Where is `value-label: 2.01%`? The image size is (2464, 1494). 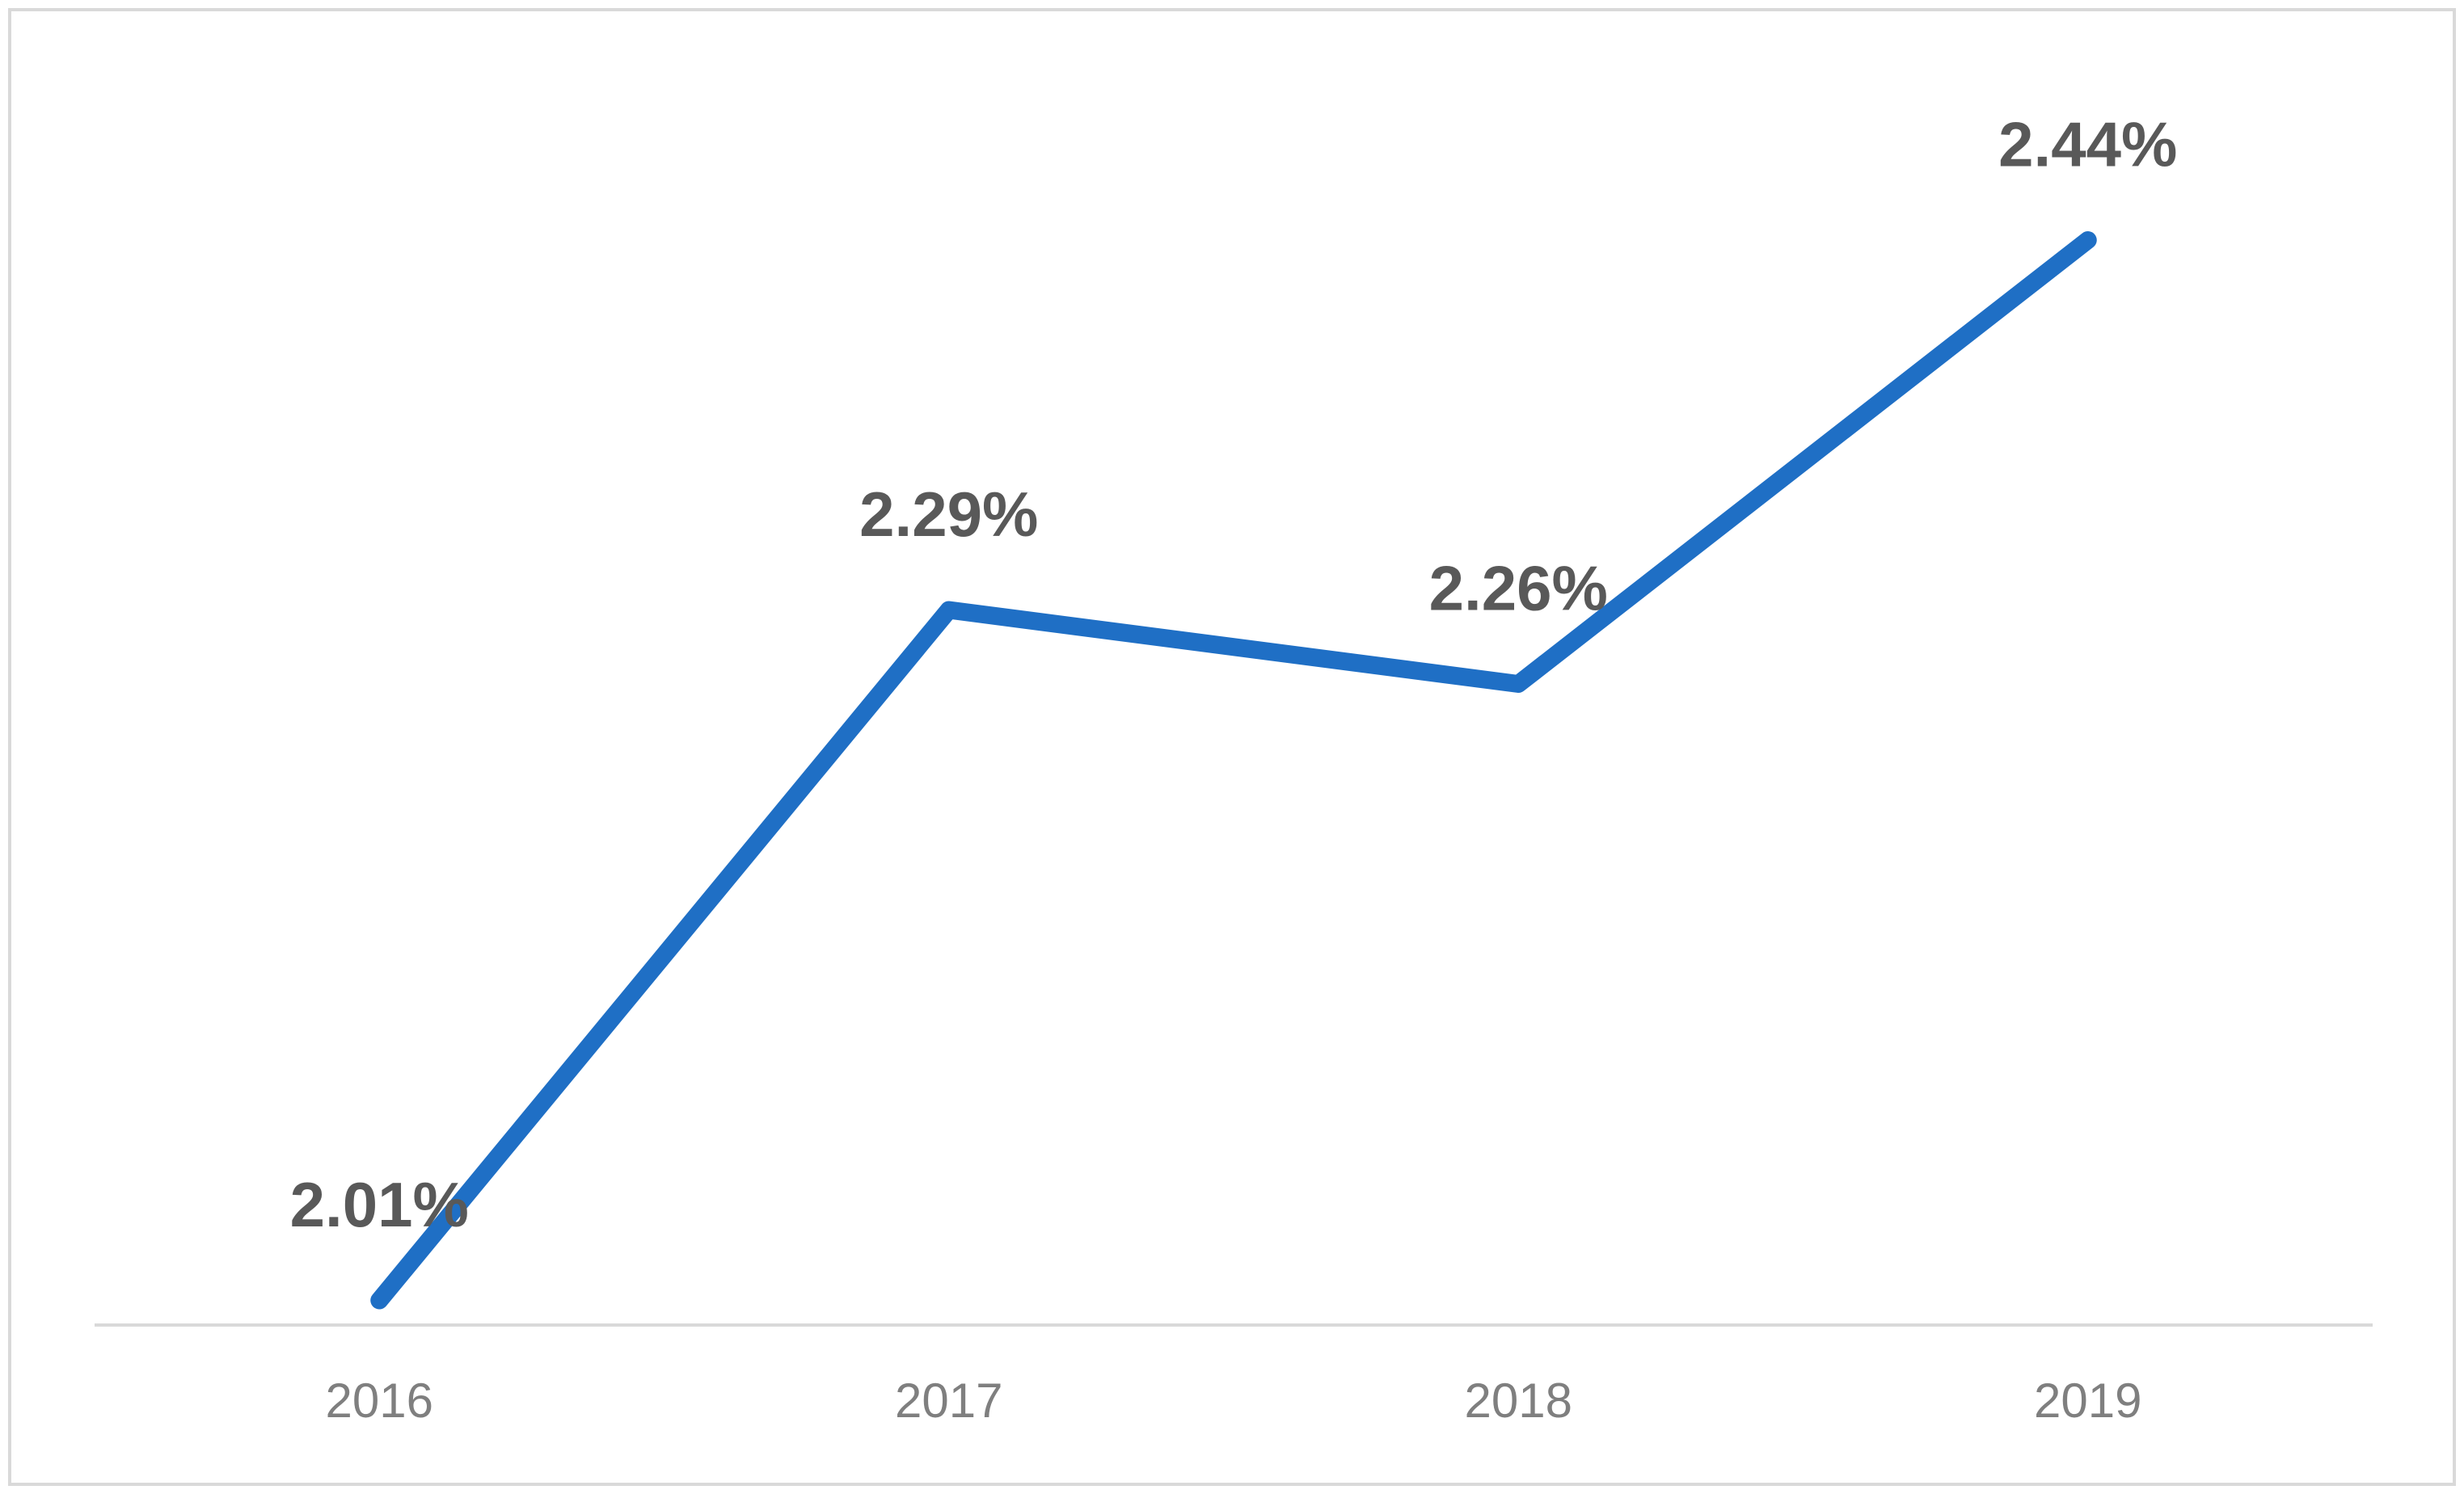 value-label: 2.01% is located at coordinates (380, 1204).